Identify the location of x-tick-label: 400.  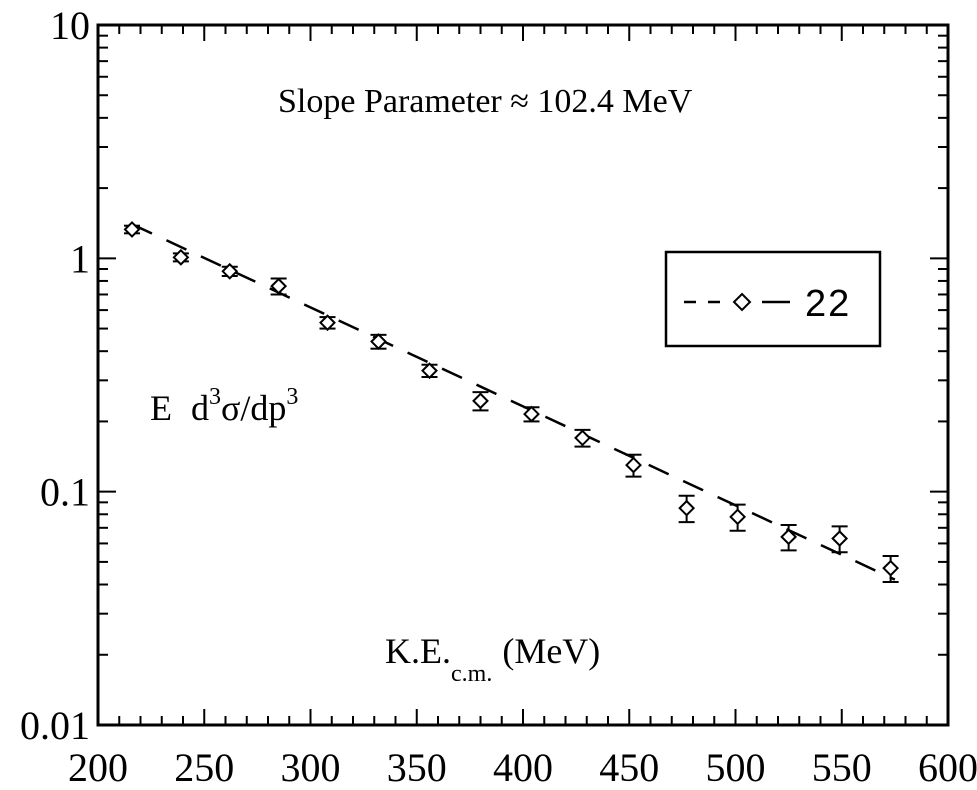
(523, 767).